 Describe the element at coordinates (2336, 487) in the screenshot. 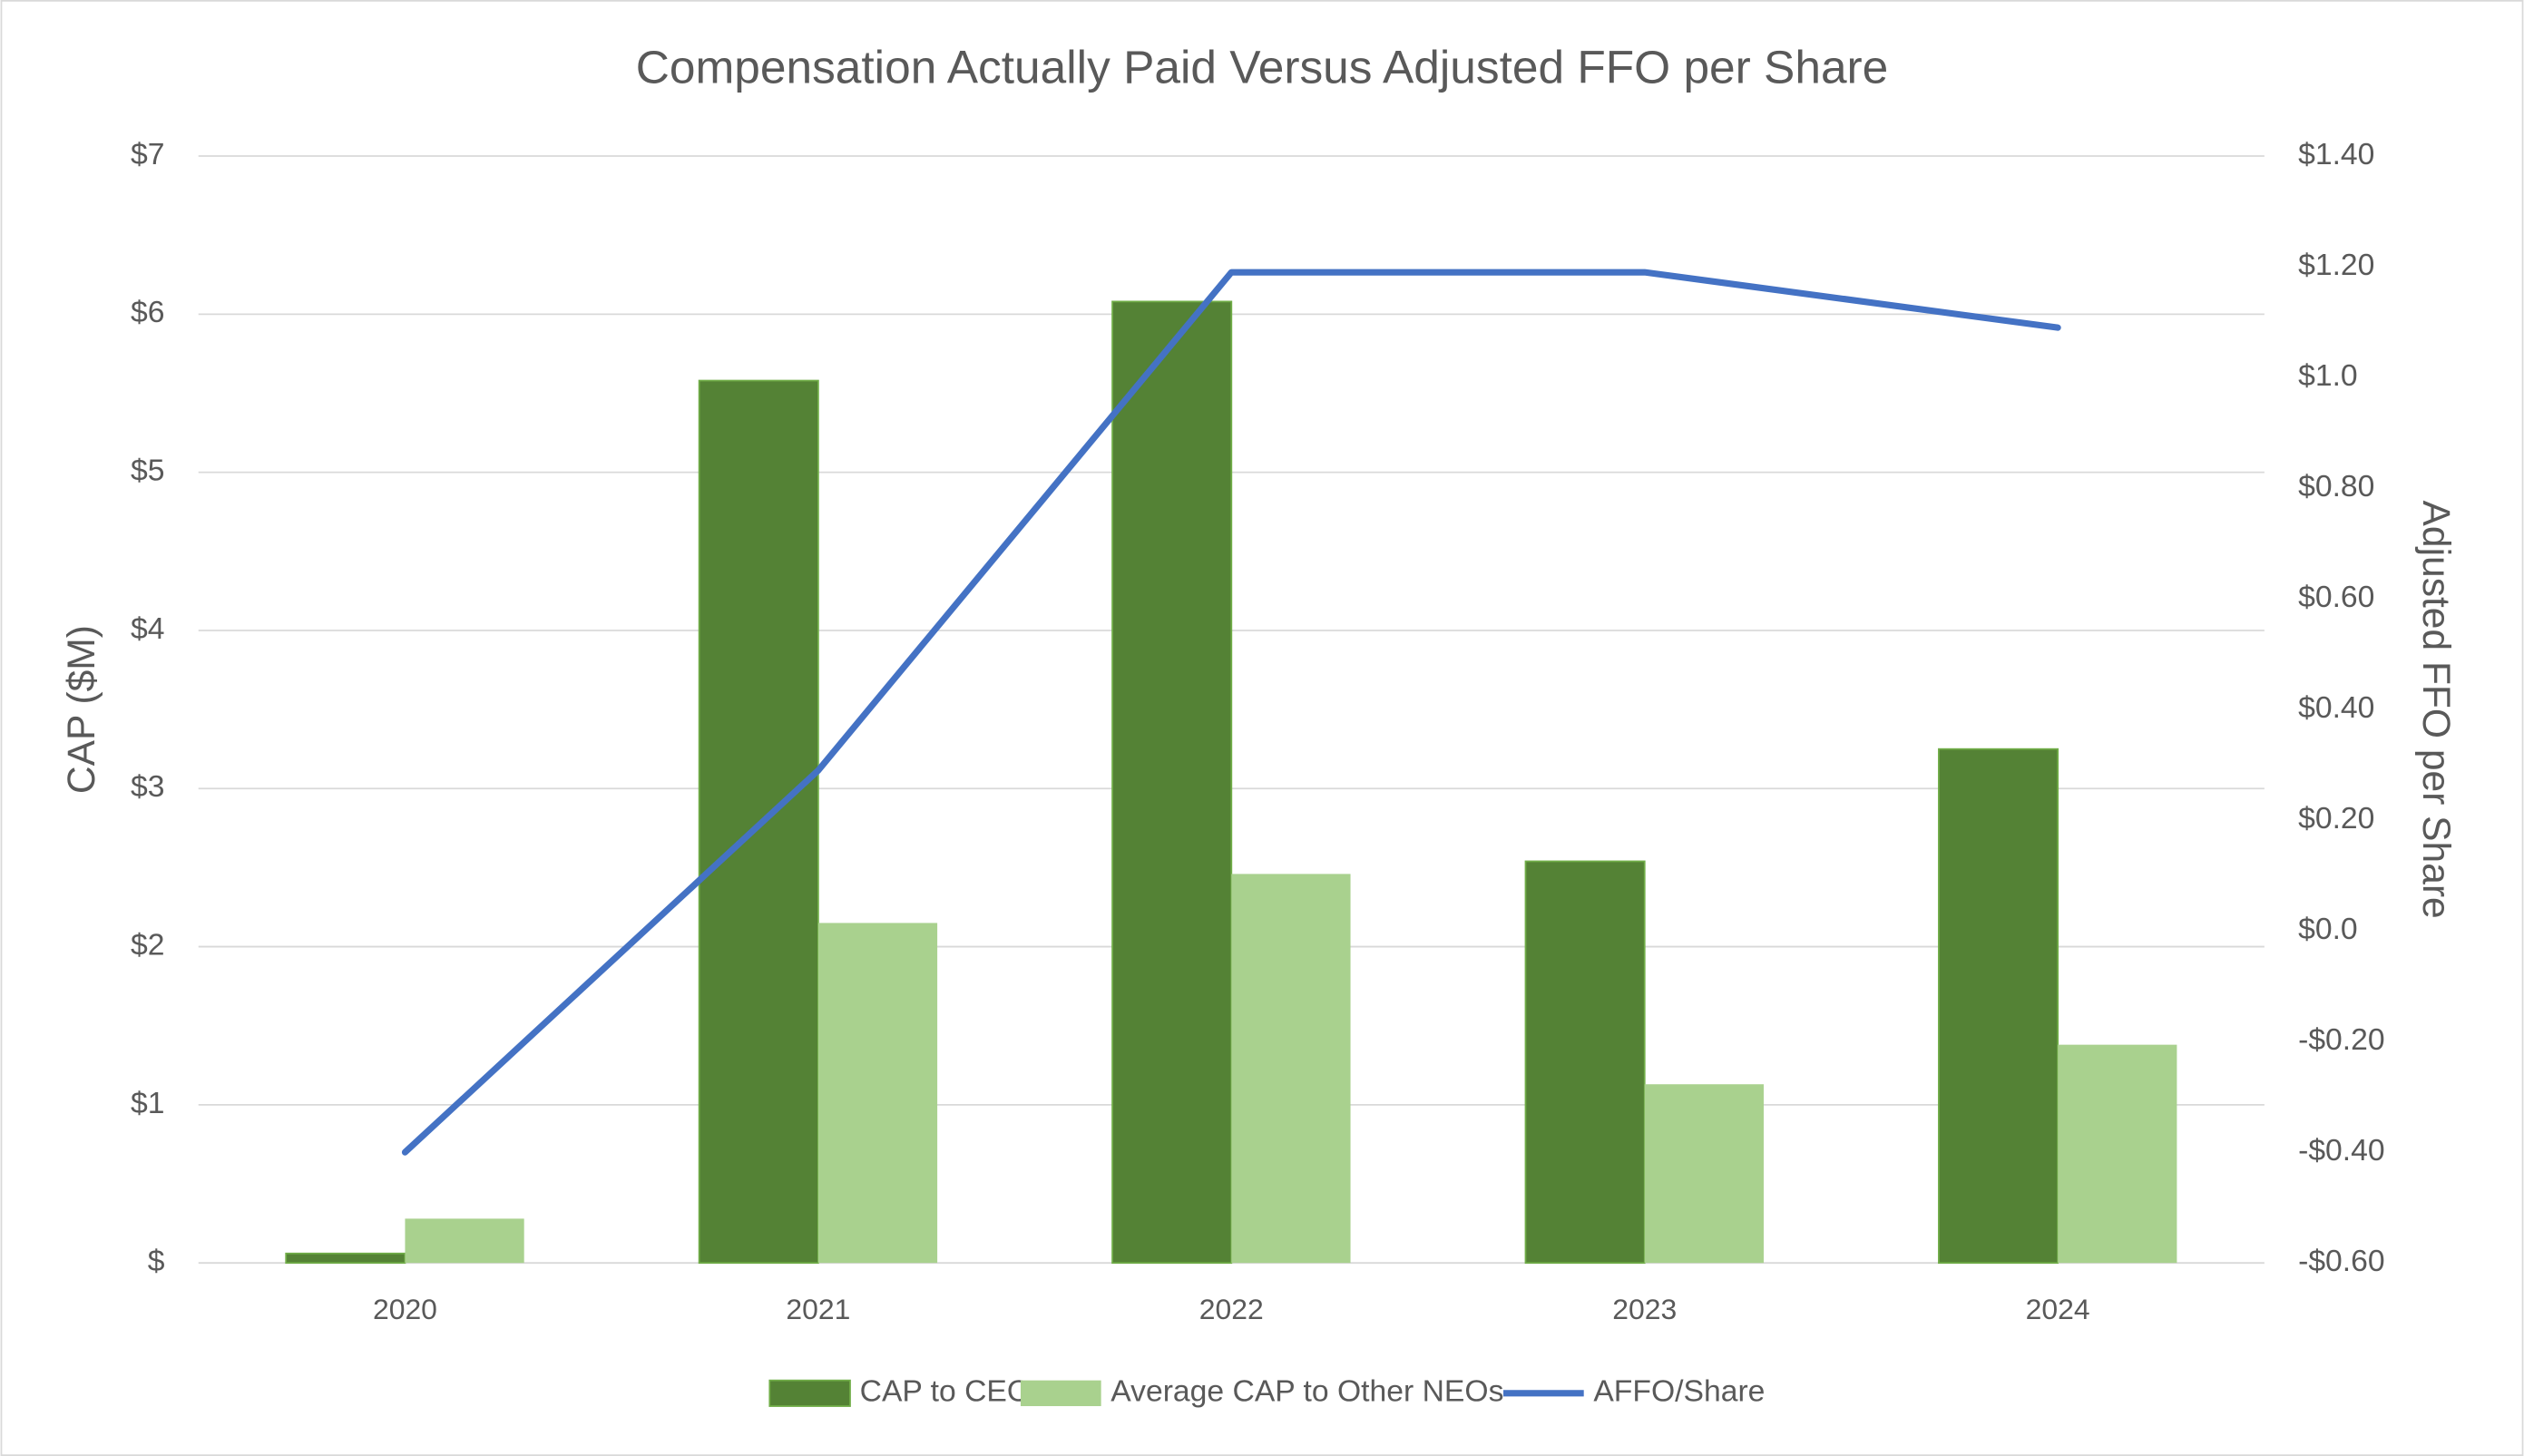

I see `y2-tick-label: $0.80` at that location.